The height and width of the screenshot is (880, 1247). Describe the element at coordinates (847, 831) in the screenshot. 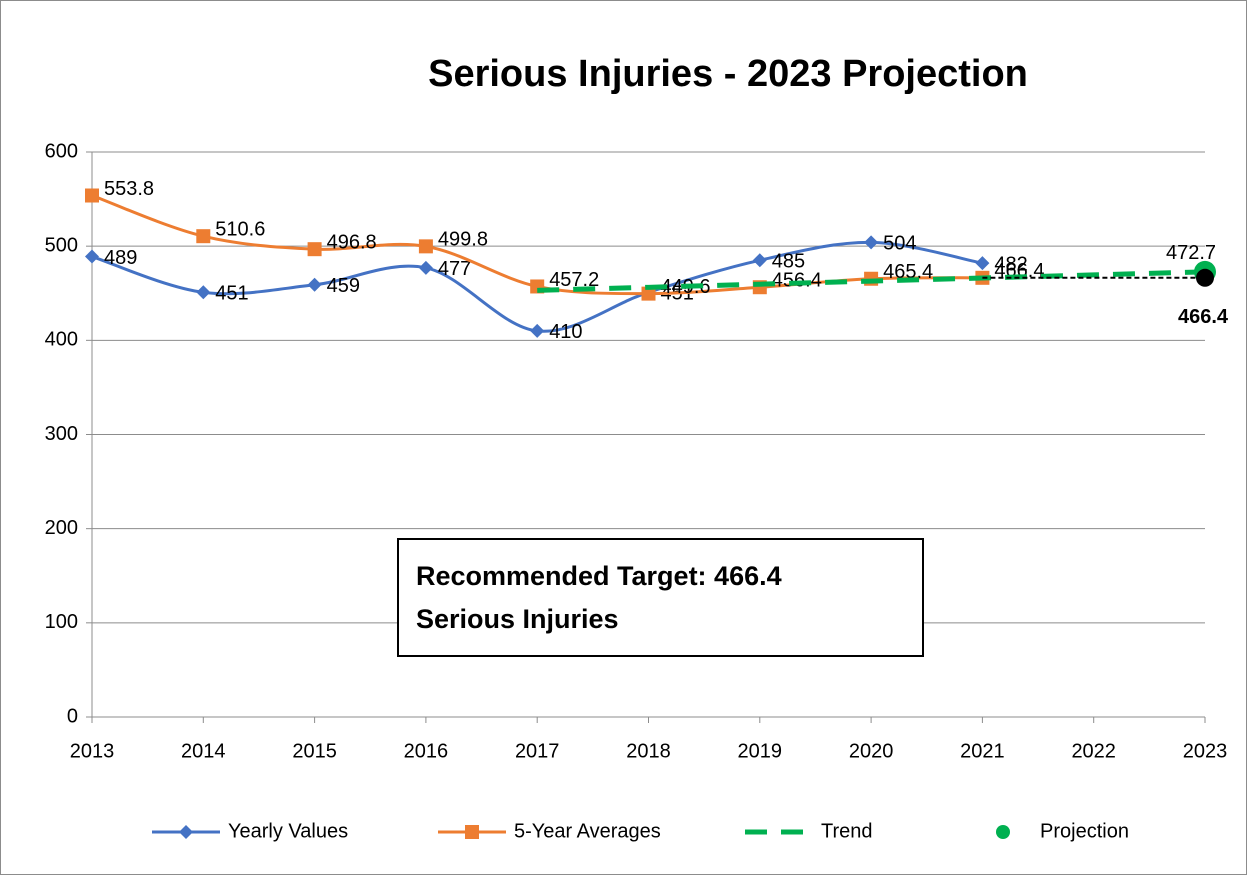

I see `legend-label: Trend` at that location.